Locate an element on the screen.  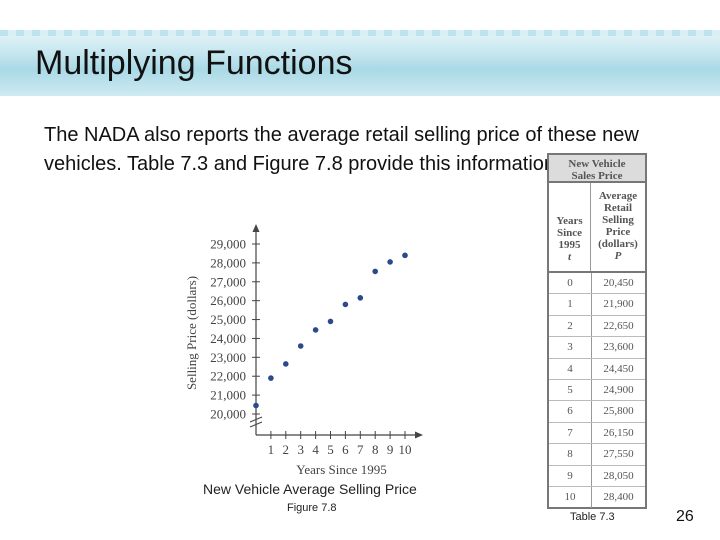
cell-price: 22,650 is located at coordinates (618, 325).